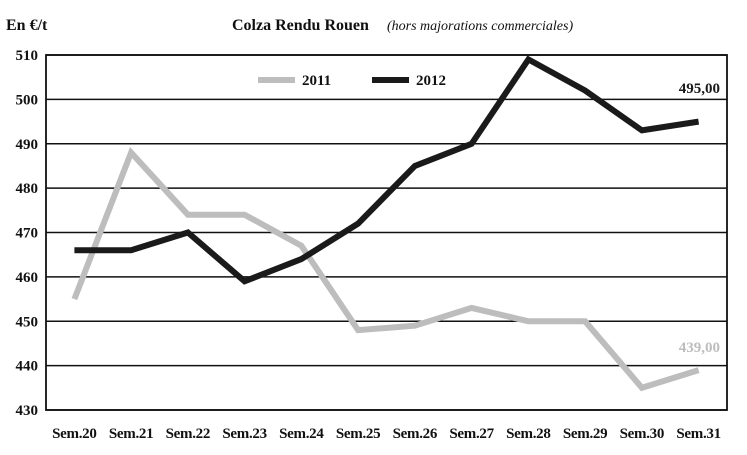 This screenshot has width=747, height=455. What do you see at coordinates (27, 322) in the screenshot?
I see `y-tick-label: 450` at bounding box center [27, 322].